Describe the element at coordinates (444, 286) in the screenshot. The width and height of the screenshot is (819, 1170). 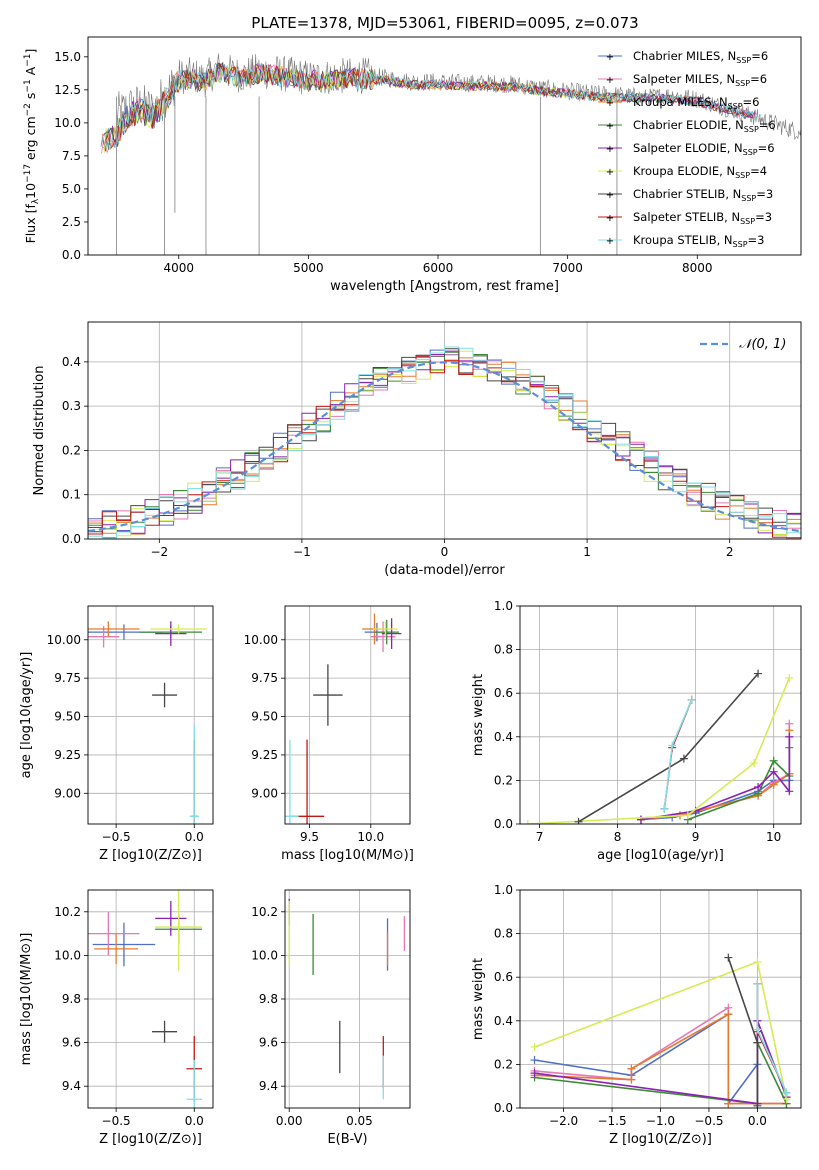
I see `x-axis-label: wavelength [Angstrom, rest frame]` at that location.